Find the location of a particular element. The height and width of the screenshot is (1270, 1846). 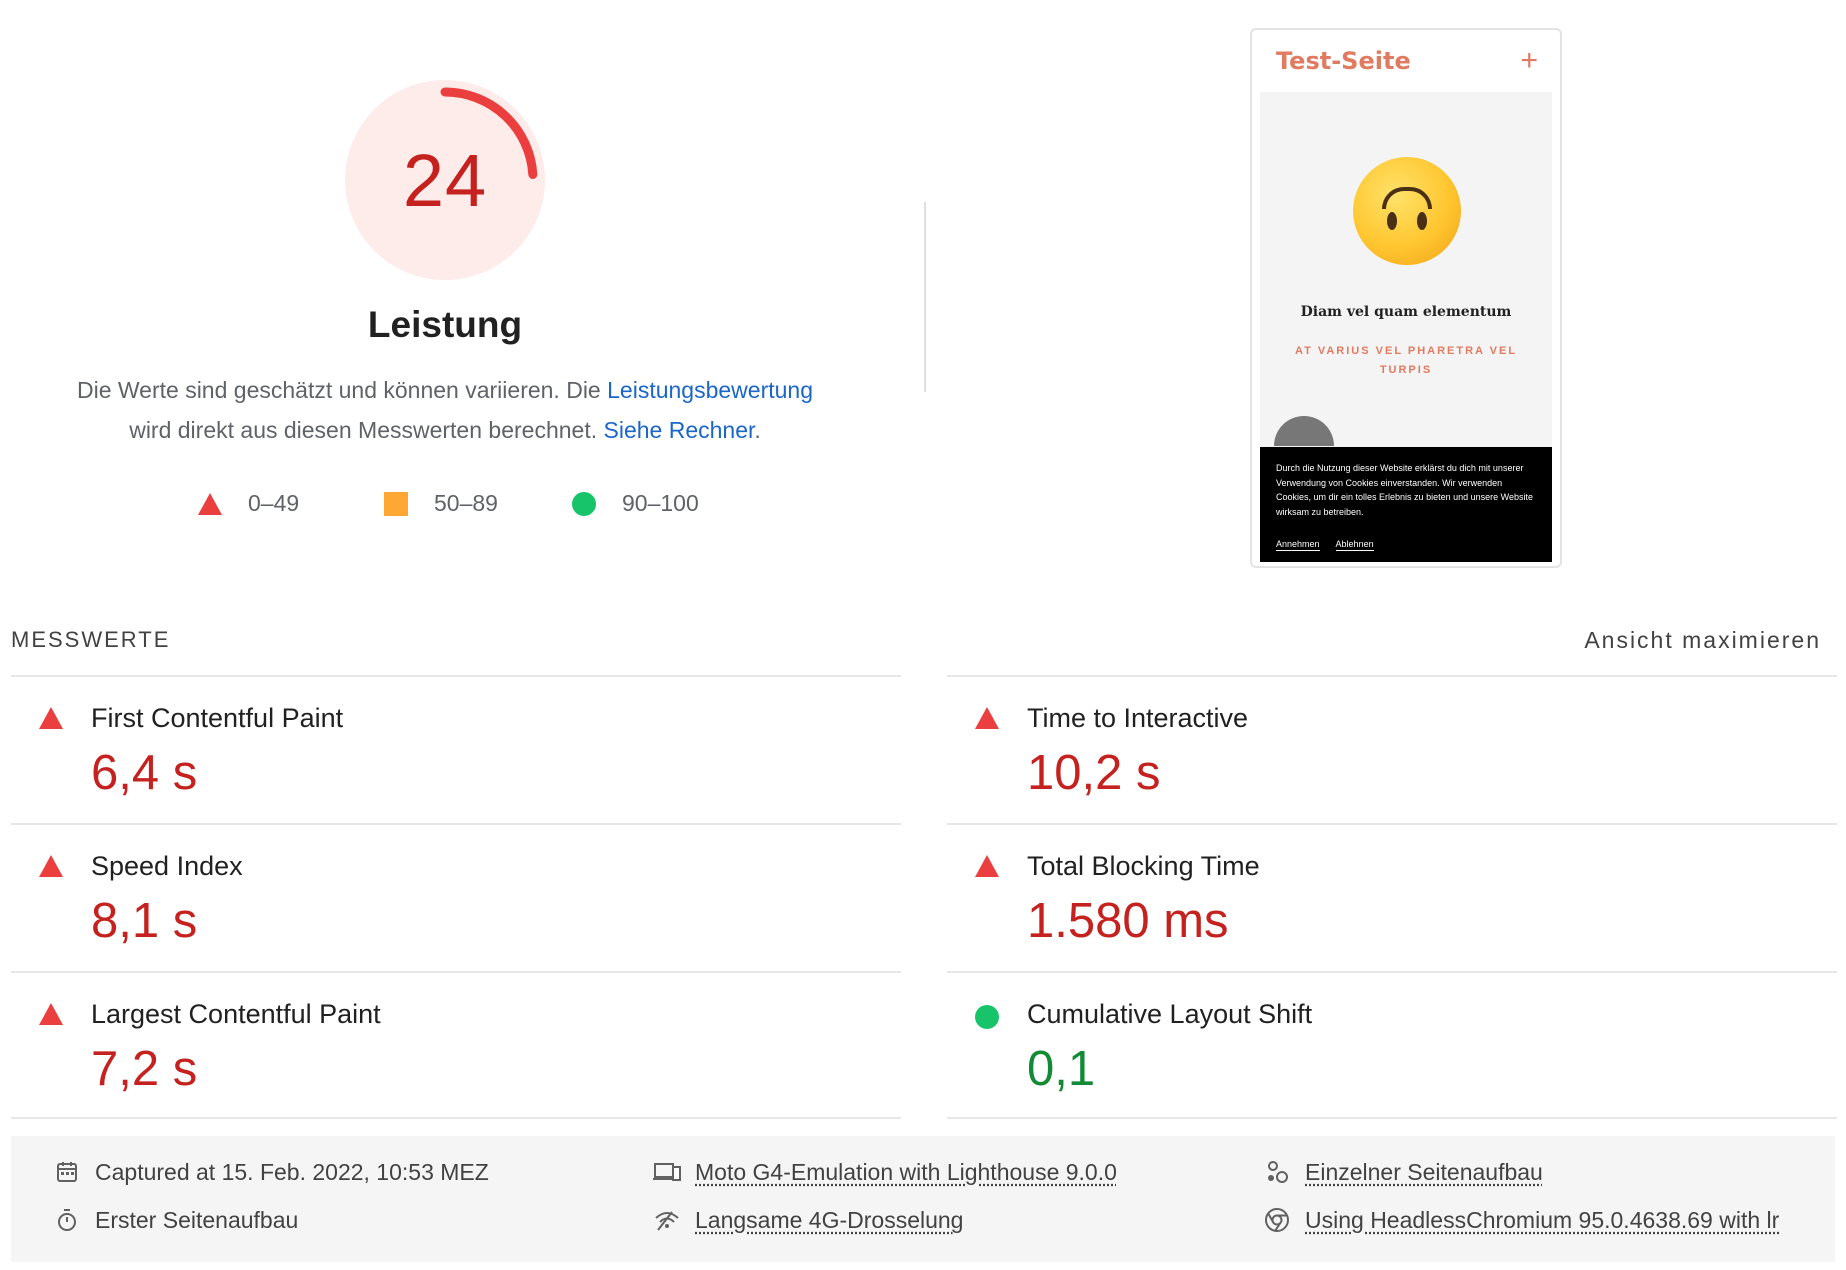

metric-first-contentful-paint: First Contentful Paint 6,4 s is located at coordinates (456, 749).